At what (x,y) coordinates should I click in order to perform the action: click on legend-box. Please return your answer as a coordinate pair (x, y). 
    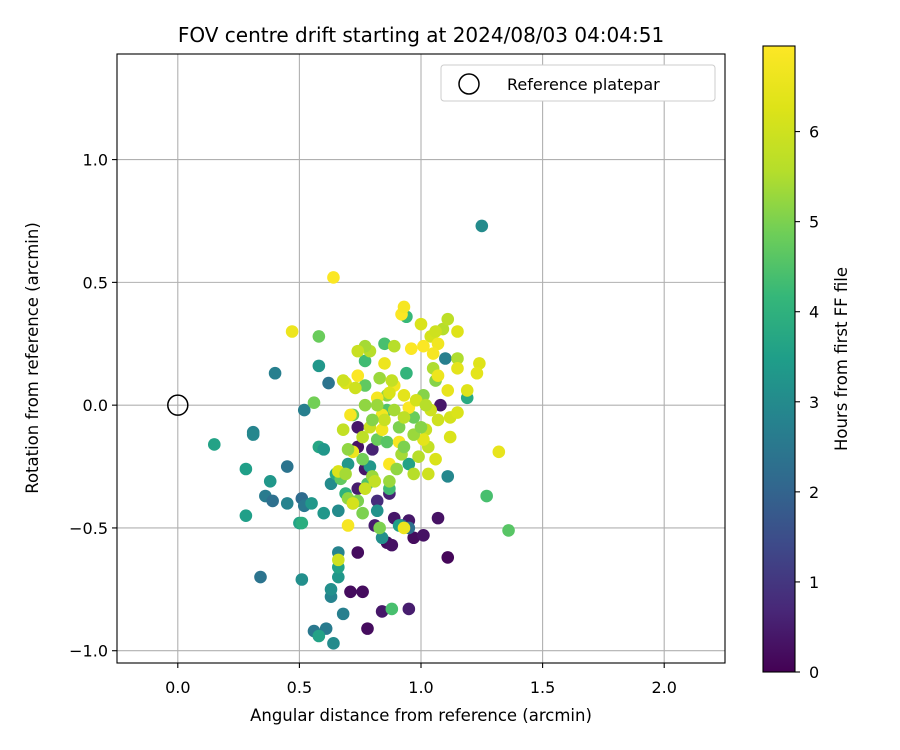
    Looking at the image, I should click on (578, 83).